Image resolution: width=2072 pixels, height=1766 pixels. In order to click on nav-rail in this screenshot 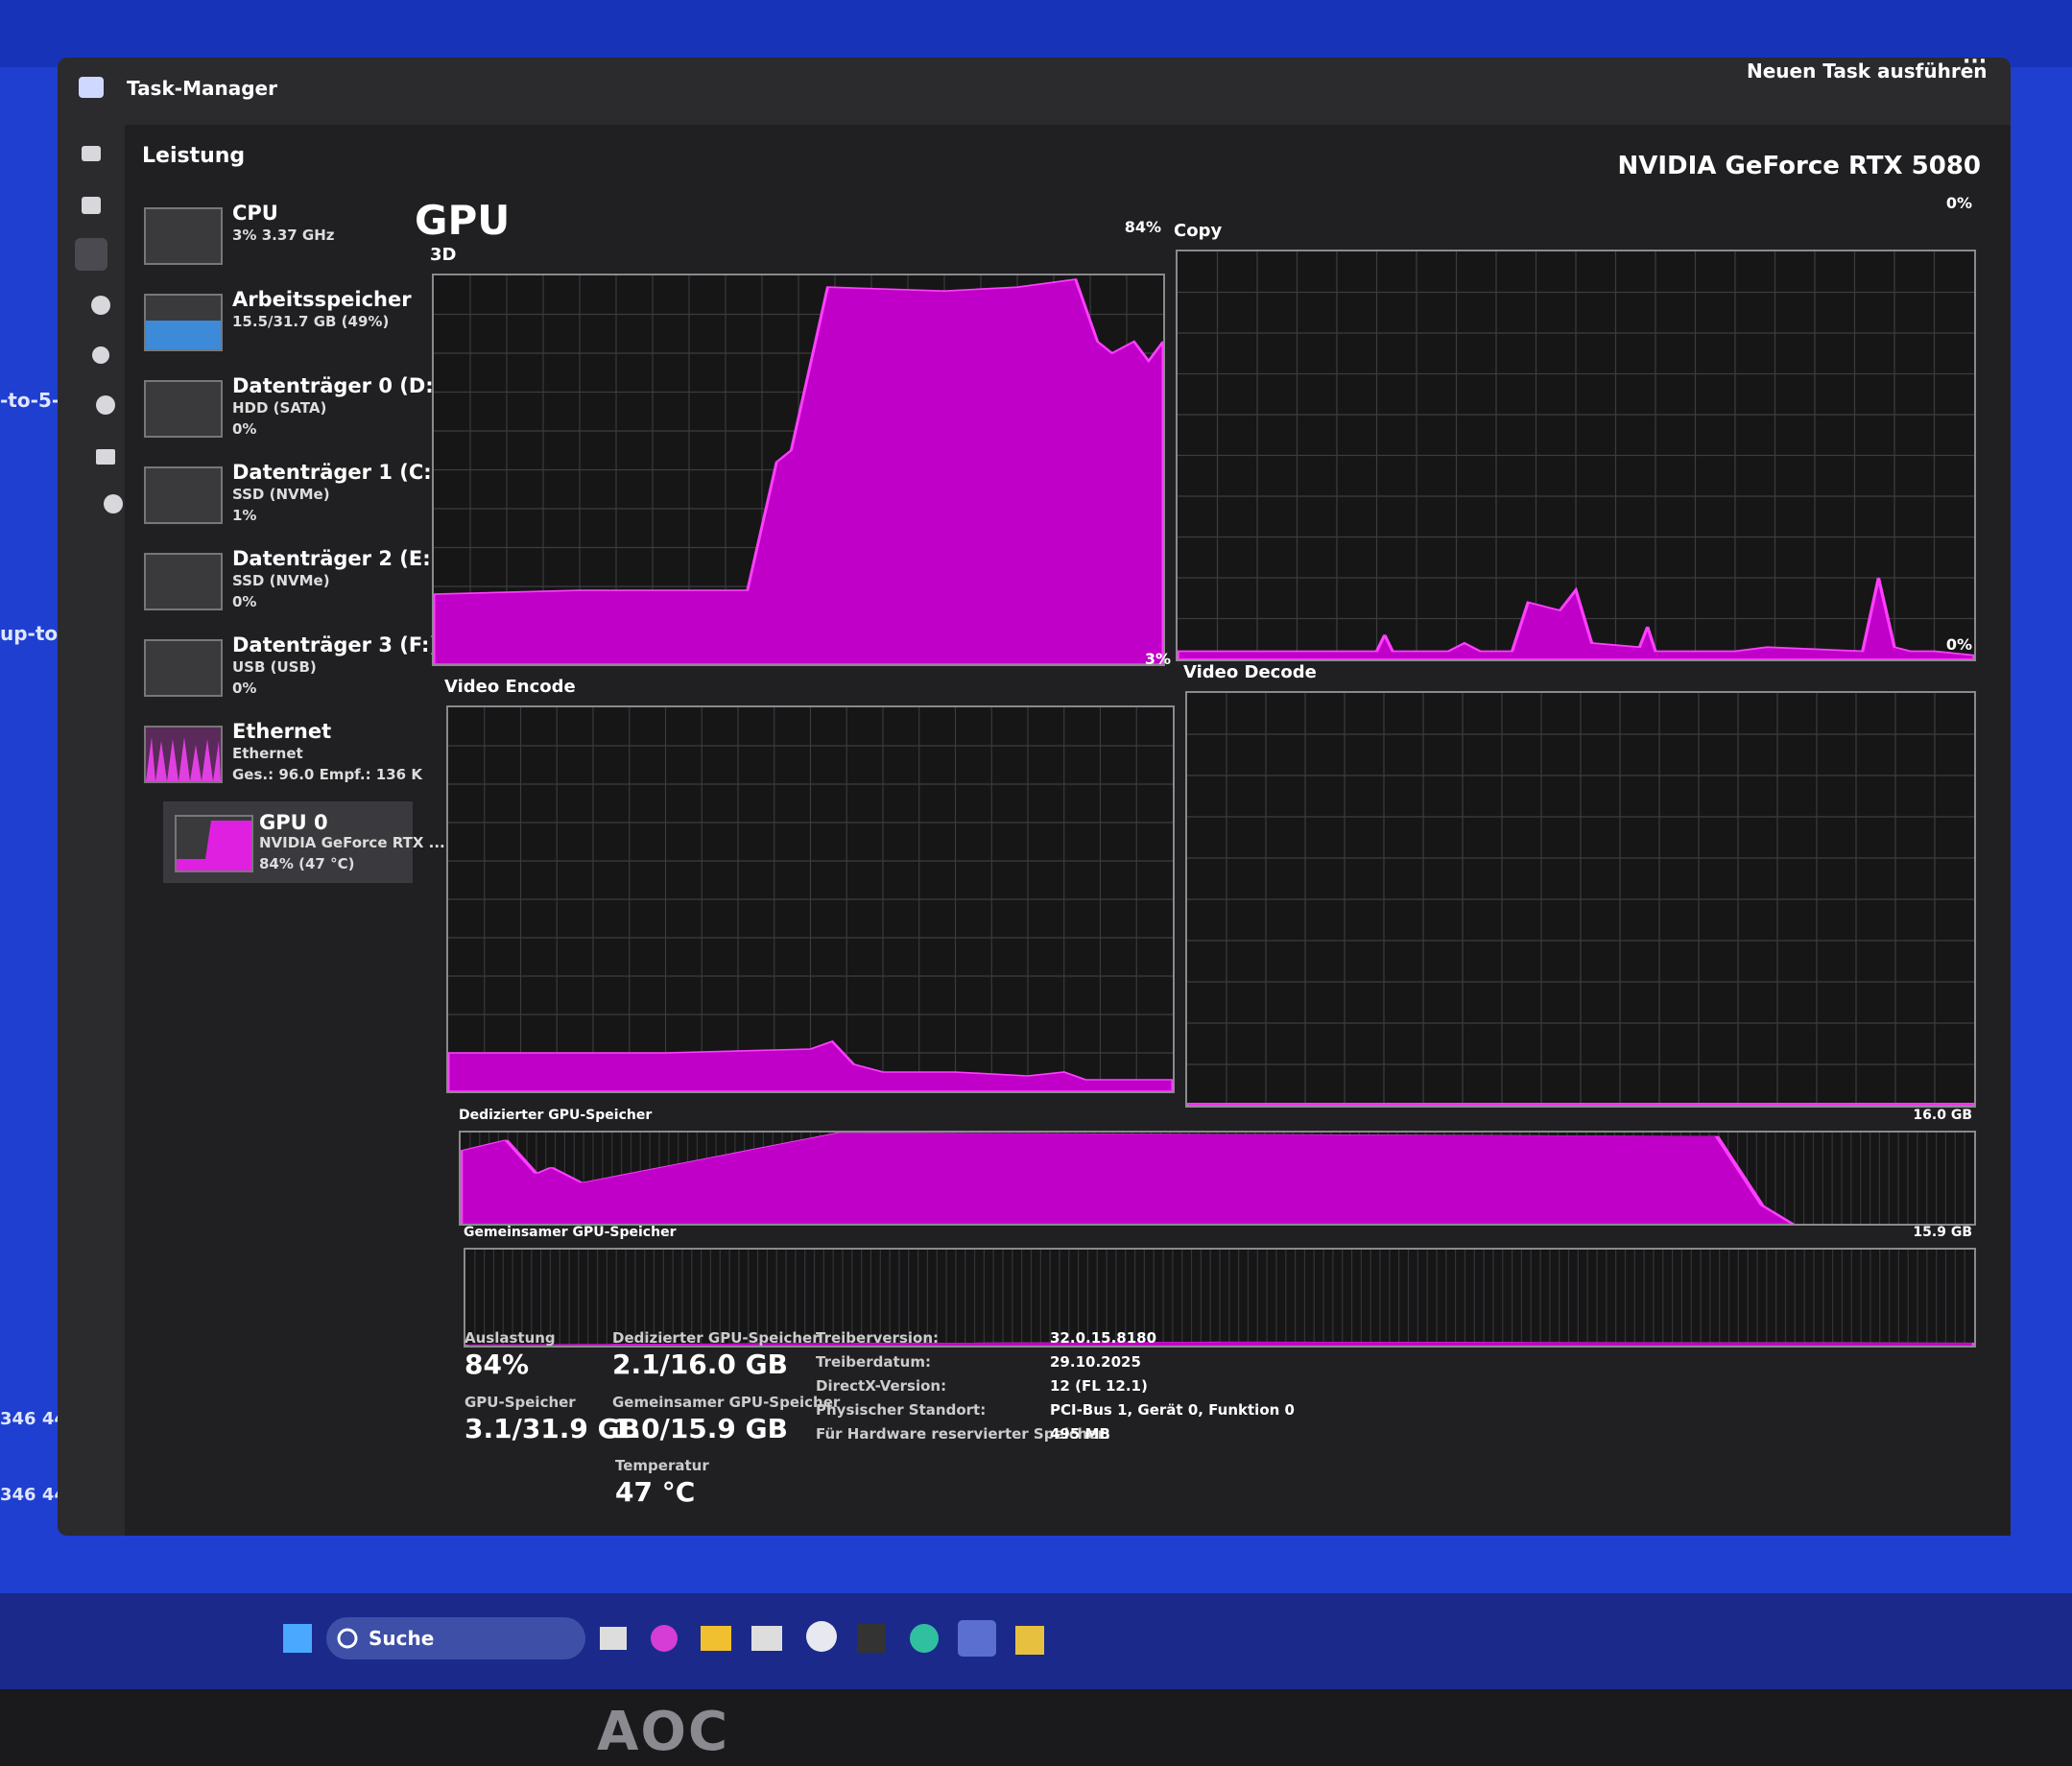, I will do `click(99, 295)`.